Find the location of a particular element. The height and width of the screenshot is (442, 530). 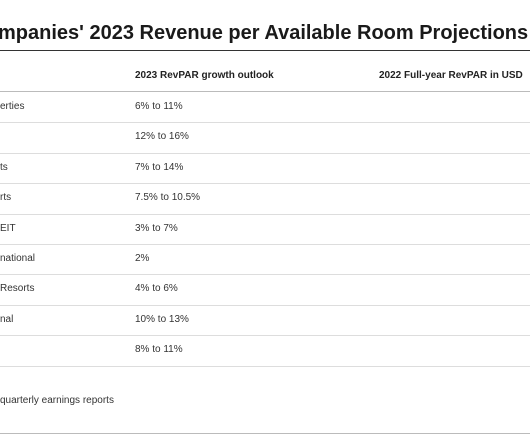

row-outlook: 12% to 16% is located at coordinates (162, 137).